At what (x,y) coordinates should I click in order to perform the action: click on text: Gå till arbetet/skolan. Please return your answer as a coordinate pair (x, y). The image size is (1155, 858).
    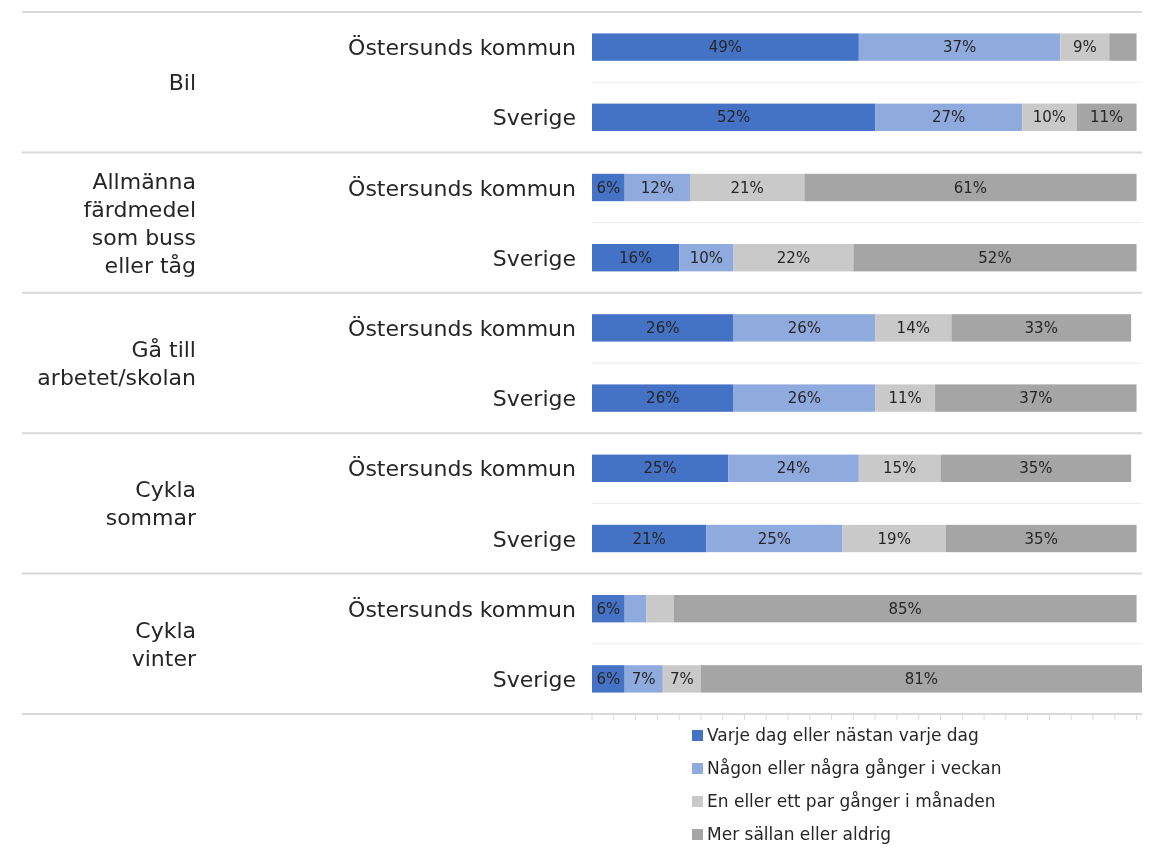
    Looking at the image, I should click on (116, 363).